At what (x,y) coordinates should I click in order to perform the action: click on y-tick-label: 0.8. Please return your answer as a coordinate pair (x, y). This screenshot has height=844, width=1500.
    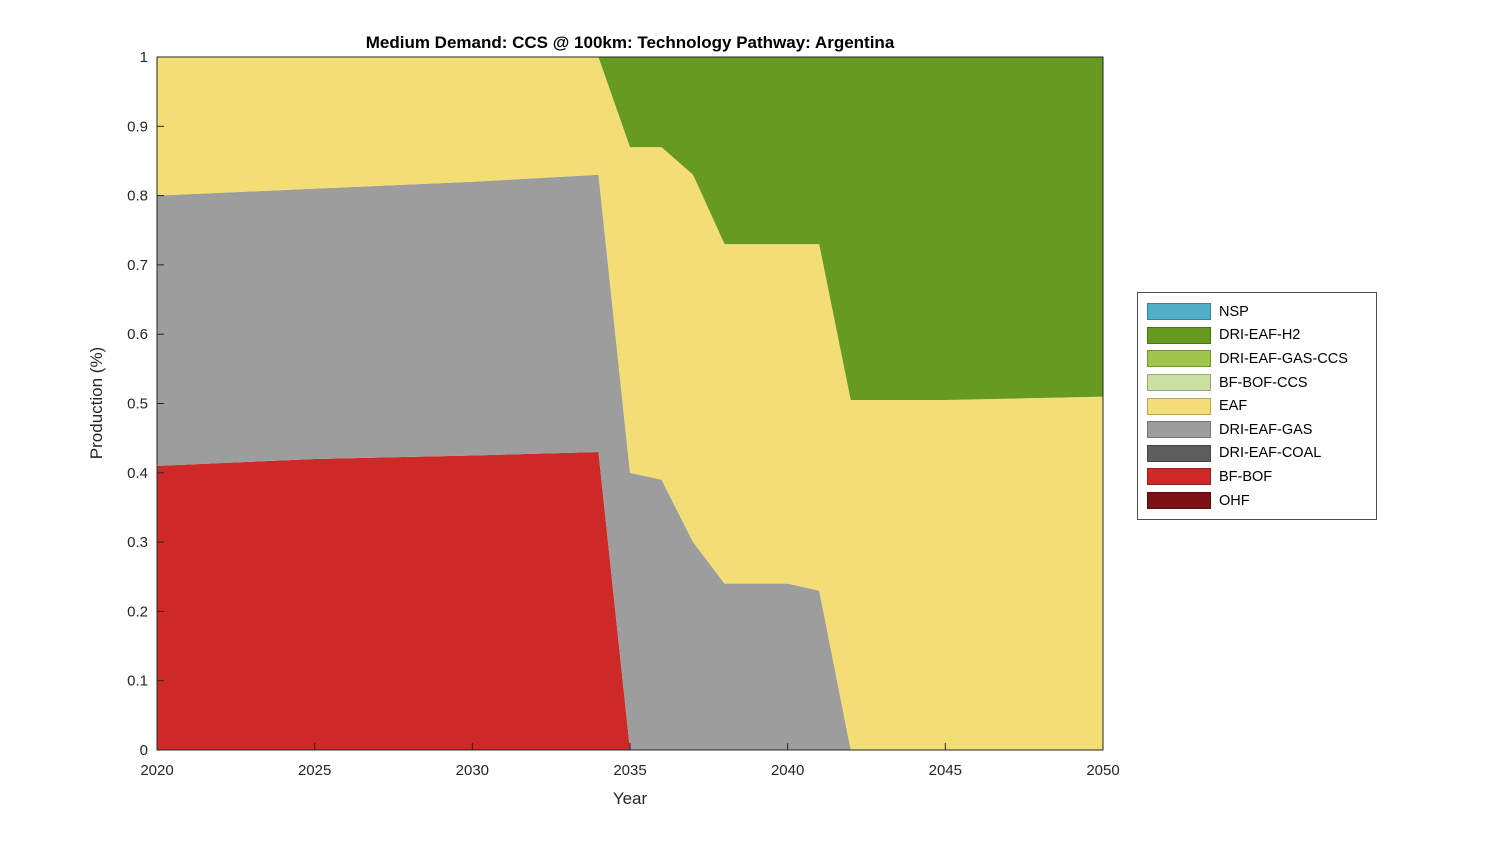
    Looking at the image, I should click on (137, 196).